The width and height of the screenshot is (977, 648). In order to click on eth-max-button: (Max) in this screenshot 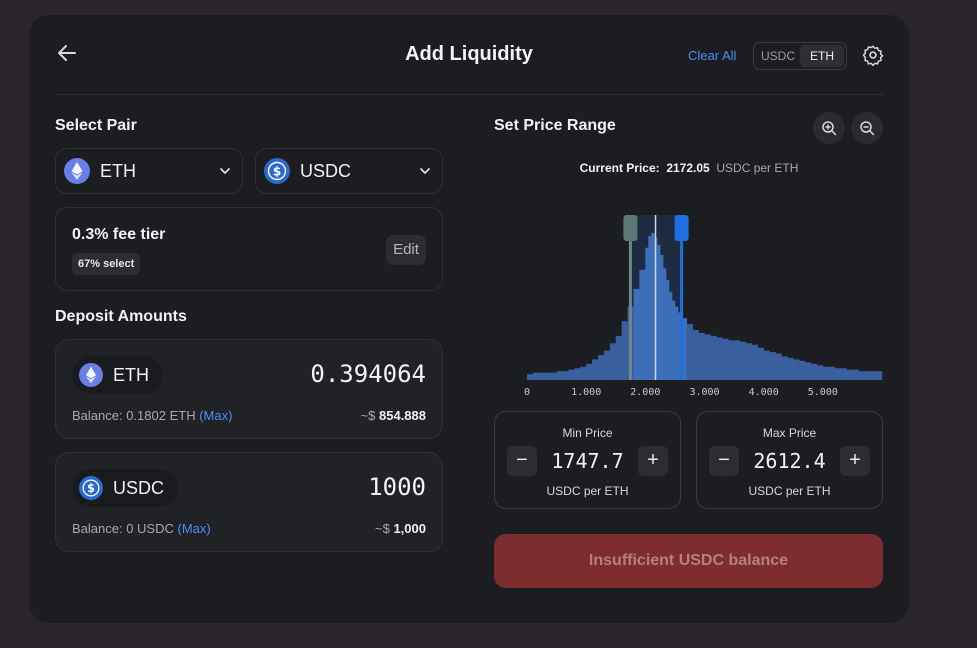, I will do `click(216, 415)`.